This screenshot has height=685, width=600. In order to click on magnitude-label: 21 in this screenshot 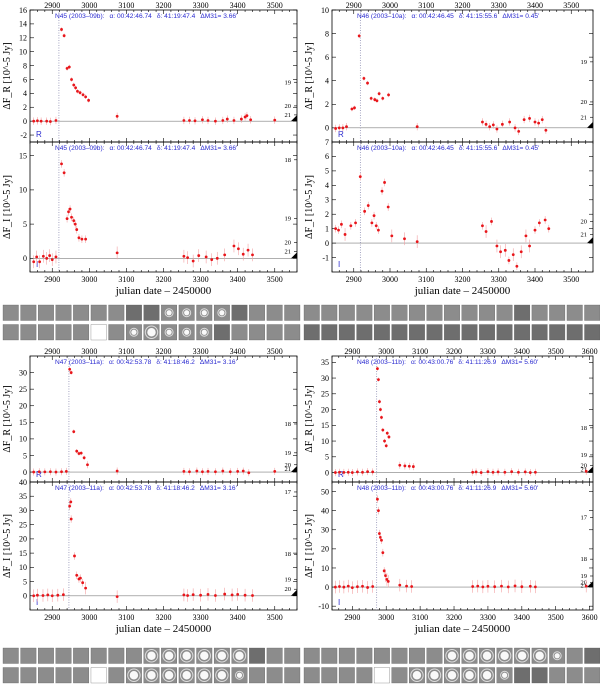, I will do `click(584, 470)`.